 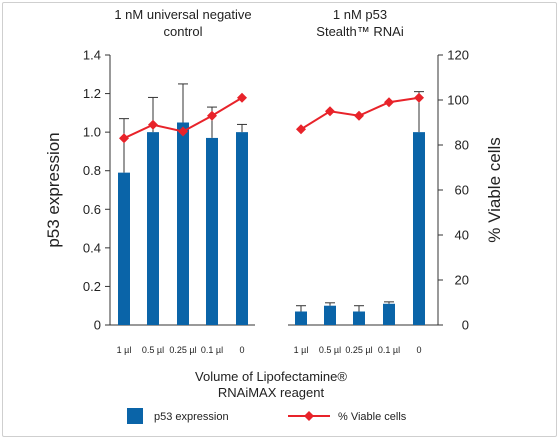 I want to click on x-axis-title-line-1: Volume of Lipofectamine®, so click(x=271, y=376).